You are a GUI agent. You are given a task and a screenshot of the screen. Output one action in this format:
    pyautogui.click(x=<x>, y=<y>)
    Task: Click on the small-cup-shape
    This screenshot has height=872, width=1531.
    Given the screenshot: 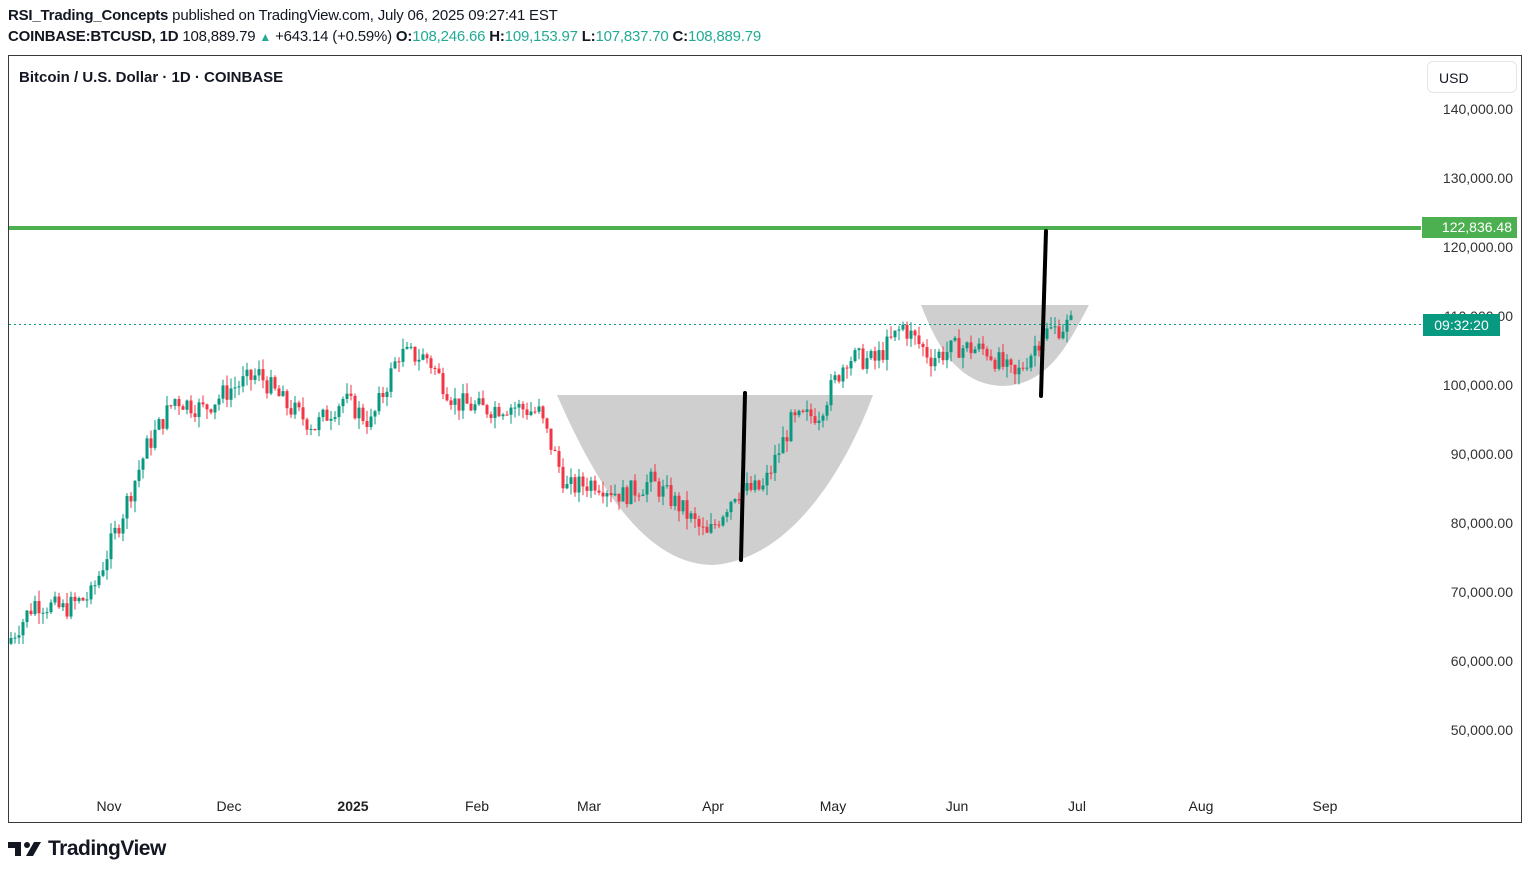 What is the action you would take?
    pyautogui.click(x=1005, y=345)
    